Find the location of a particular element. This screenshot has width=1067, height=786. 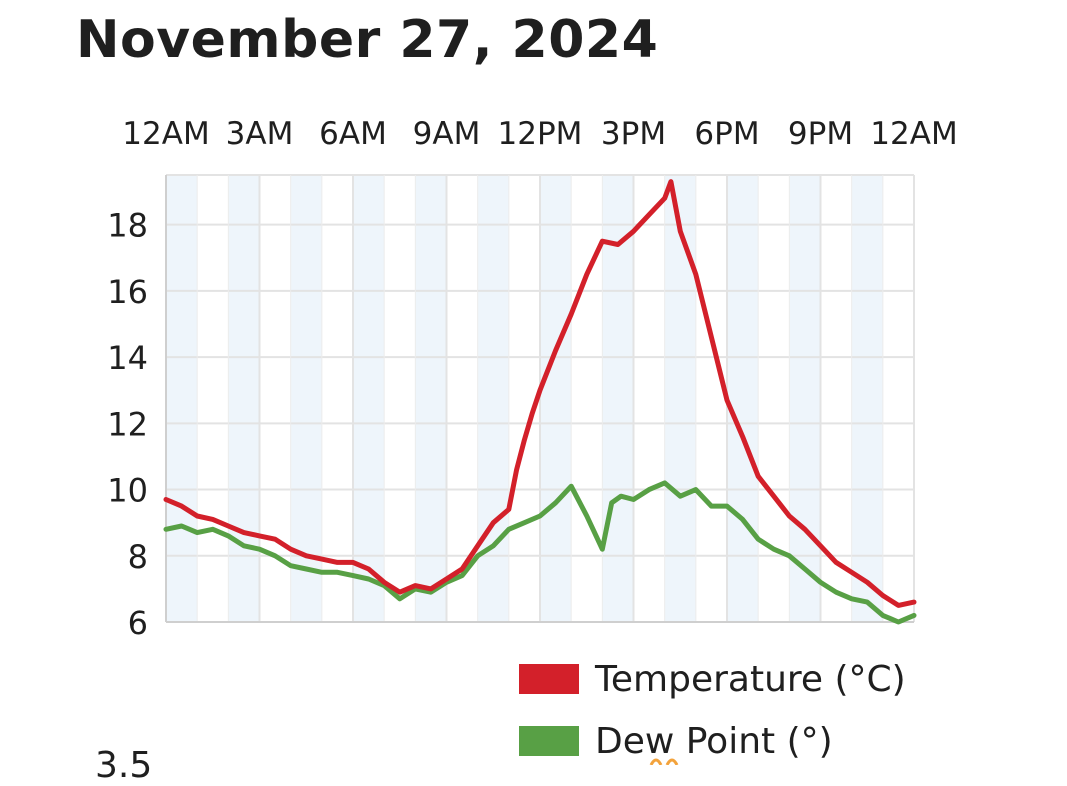

y-tick-label: 16 is located at coordinates (127, 292).